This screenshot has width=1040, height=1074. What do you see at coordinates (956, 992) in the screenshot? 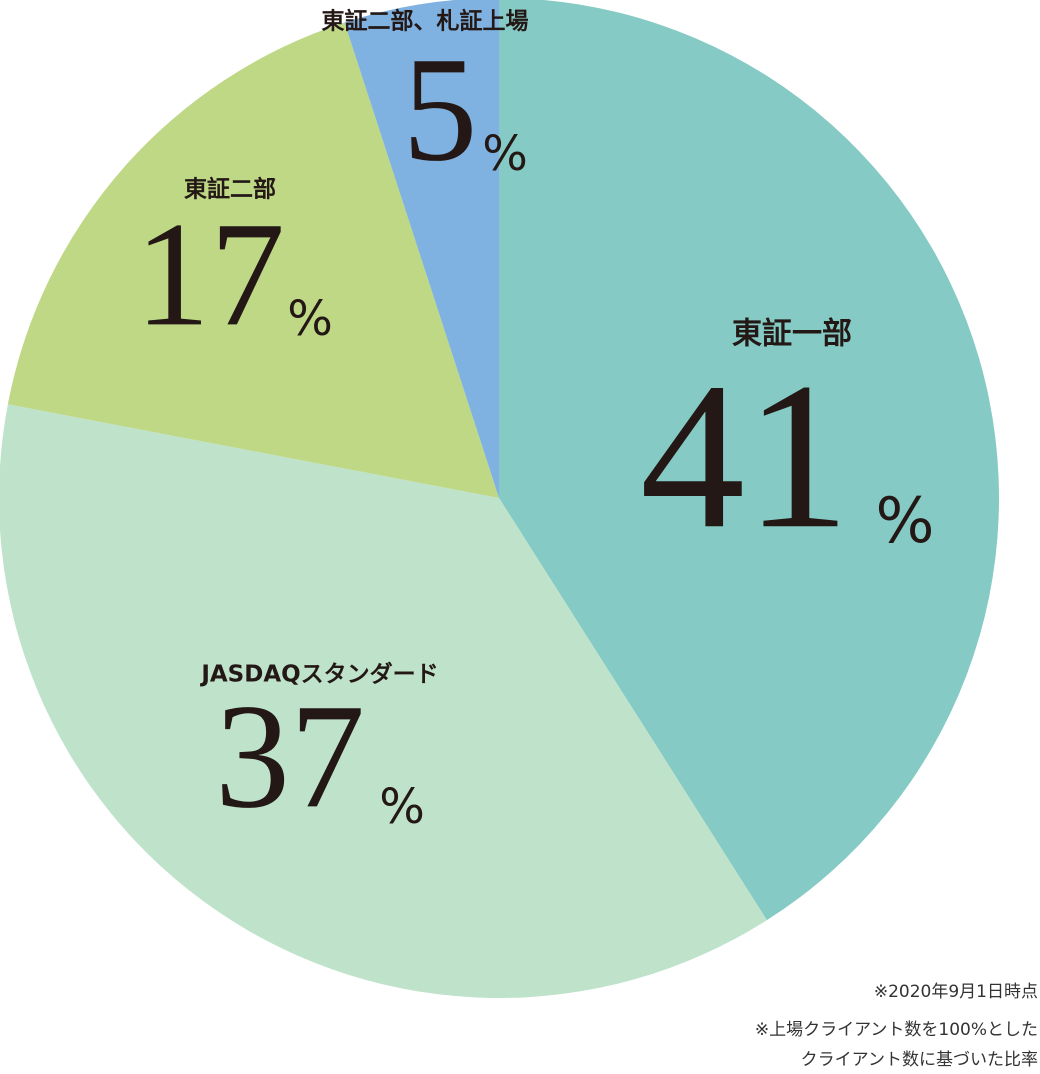
I see `footnote: ※2020年9月1日時点` at bounding box center [956, 992].